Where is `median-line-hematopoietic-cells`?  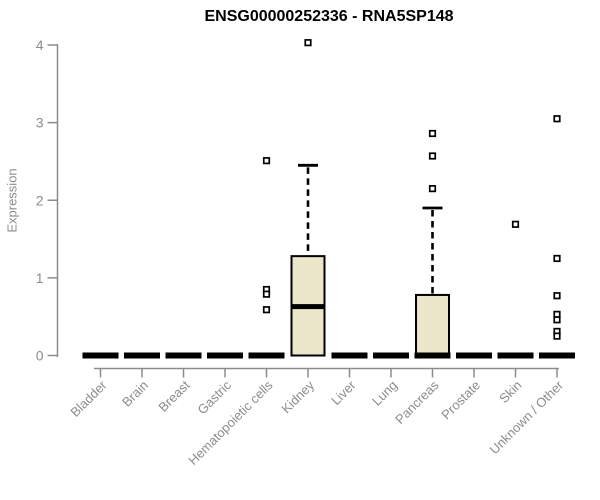 median-line-hematopoietic-cells is located at coordinates (266, 355).